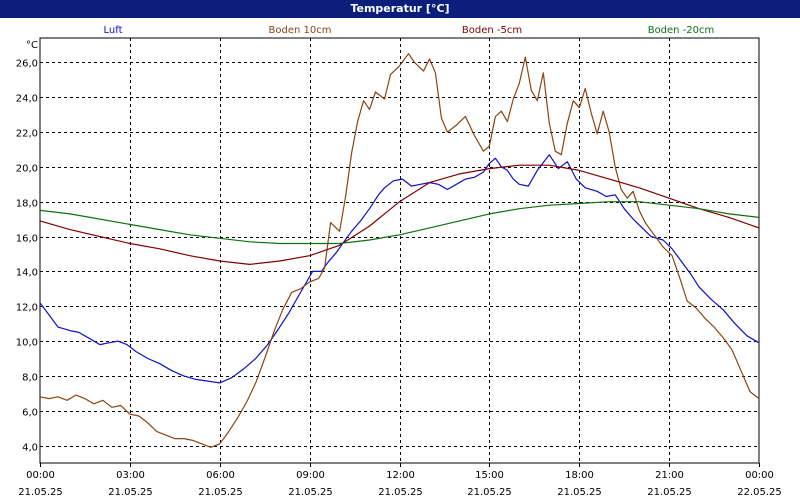 This screenshot has height=500, width=800. I want to click on y-tick-label: 10,0, so click(27, 343).